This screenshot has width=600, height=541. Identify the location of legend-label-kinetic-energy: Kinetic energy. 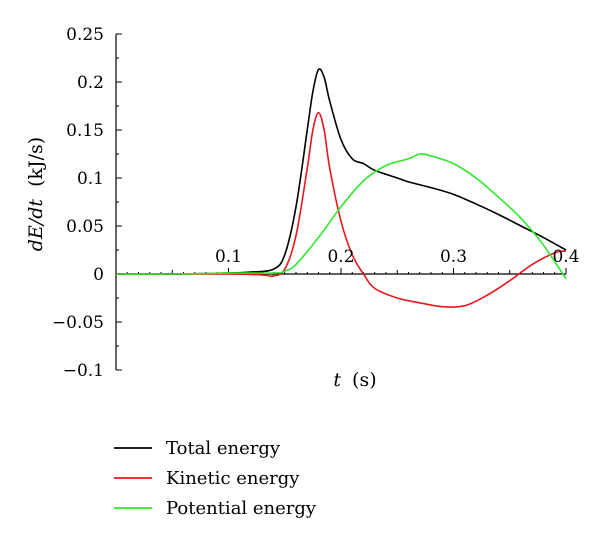
(233, 478).